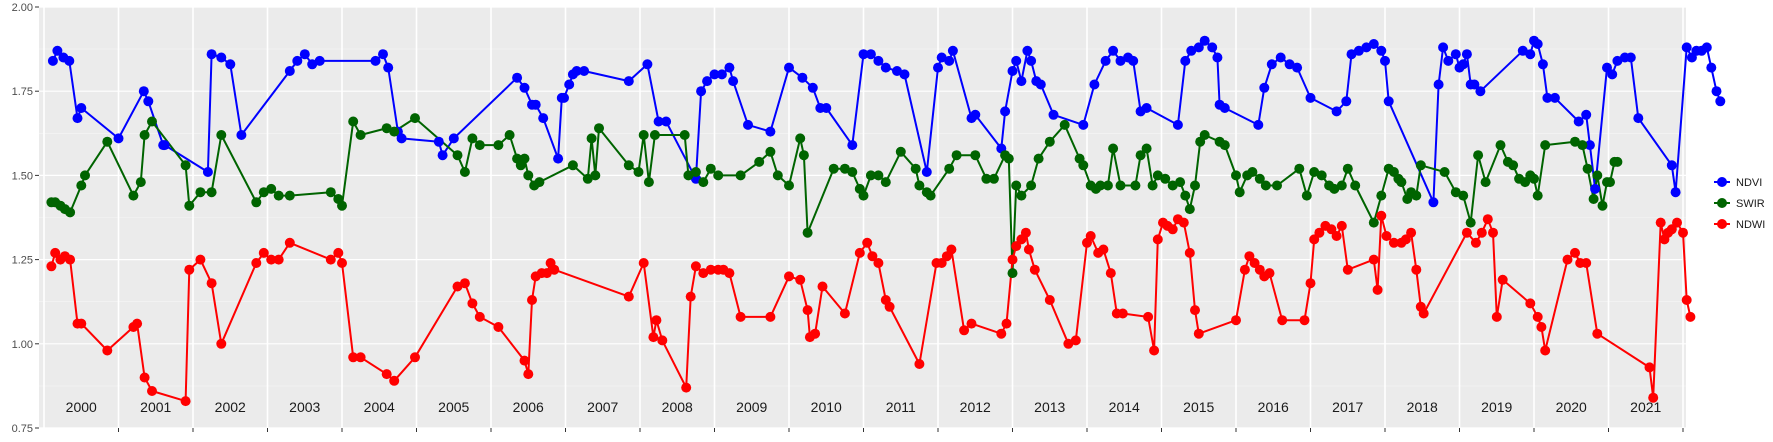 This screenshot has height=442, width=1773. What do you see at coordinates (1198, 407) in the screenshot?
I see `year-label: 2015` at bounding box center [1198, 407].